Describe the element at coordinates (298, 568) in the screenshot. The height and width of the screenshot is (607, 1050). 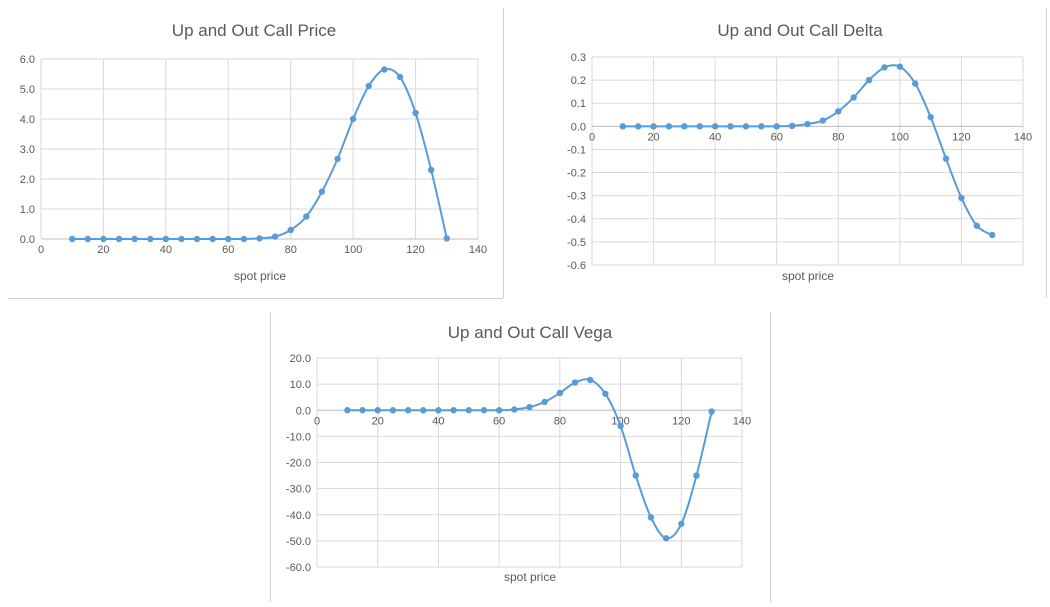
I see `y-tick-label: -60.0` at that location.